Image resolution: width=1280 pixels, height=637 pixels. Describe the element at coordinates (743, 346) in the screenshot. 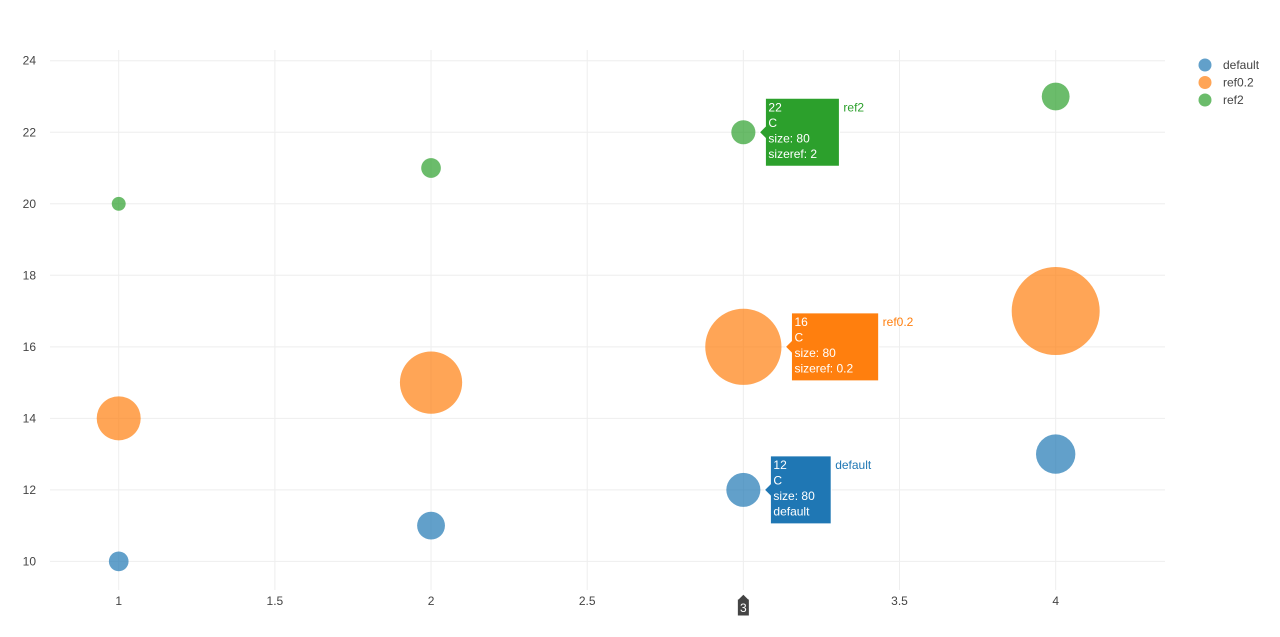

I see `marker-ref0.2-3` at that location.